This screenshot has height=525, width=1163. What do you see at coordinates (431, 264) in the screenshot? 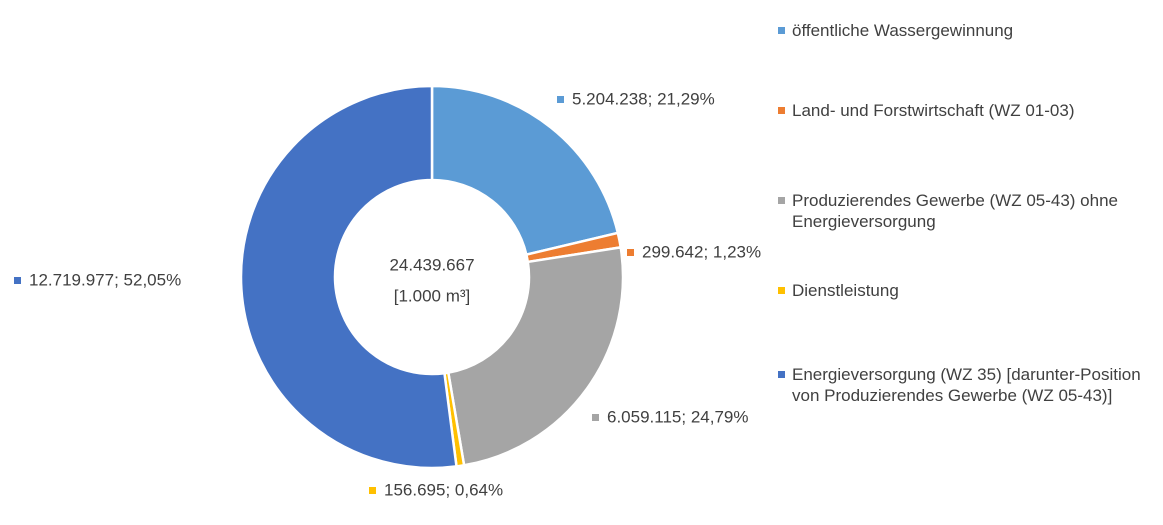
I see `center-total: 24.439.667` at bounding box center [431, 264].